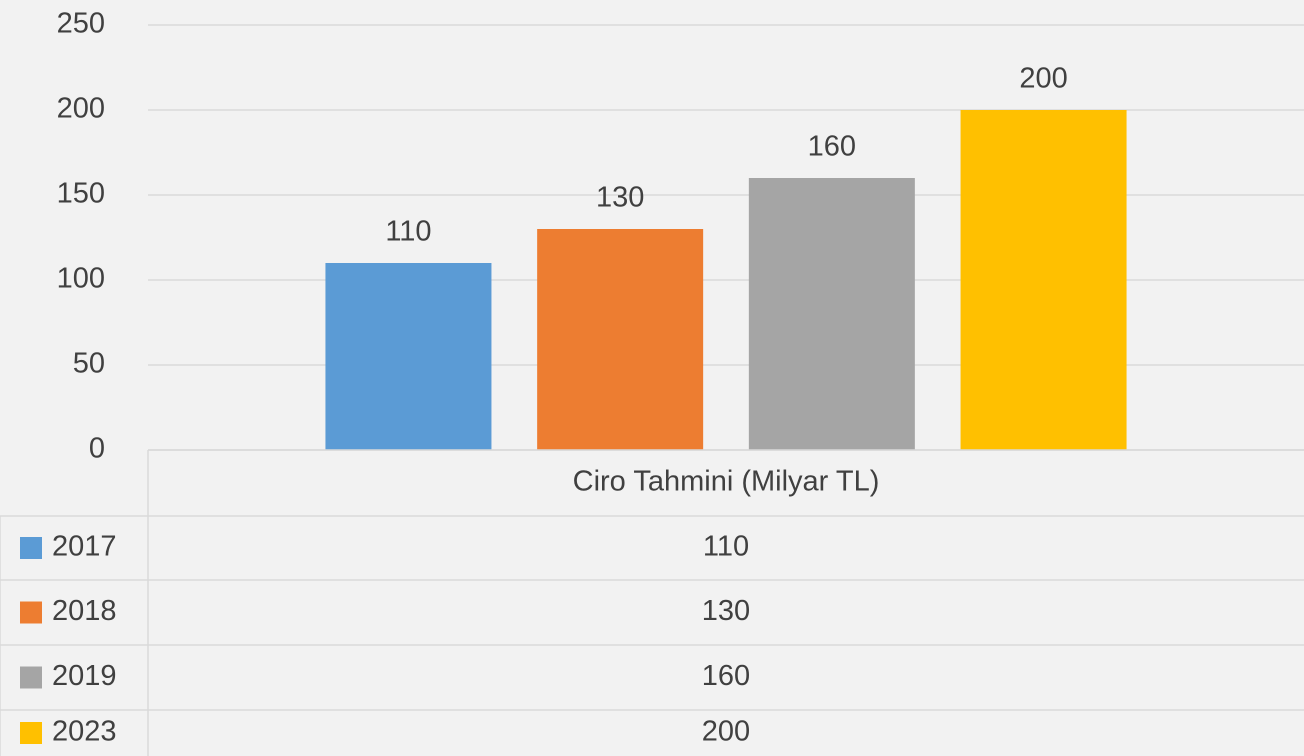 This screenshot has height=756, width=1304. Describe the element at coordinates (81, 194) in the screenshot. I see `y-tick-label: 150` at that location.